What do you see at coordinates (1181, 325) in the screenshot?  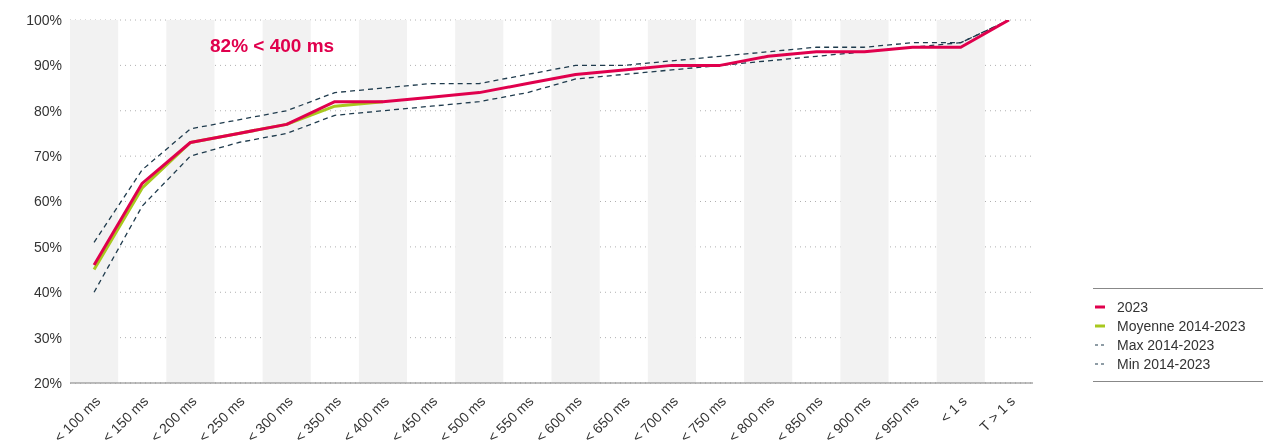 I see `legend-label: Moyenne 2014-2023` at bounding box center [1181, 325].